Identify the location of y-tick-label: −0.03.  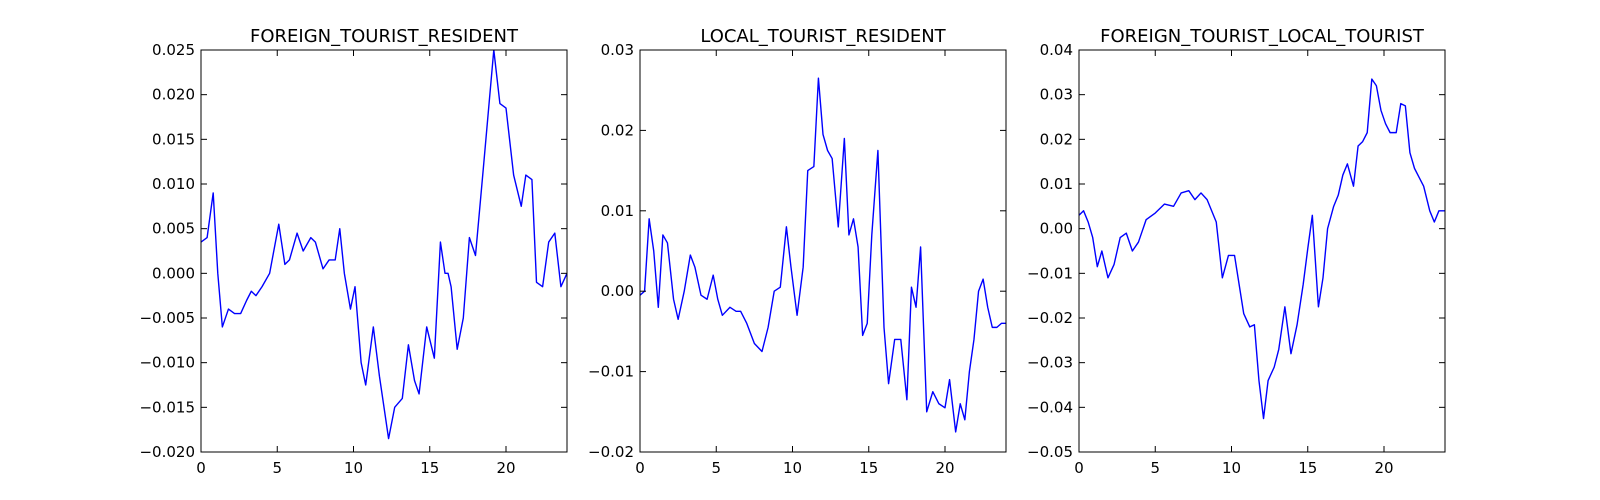
(1050, 363).